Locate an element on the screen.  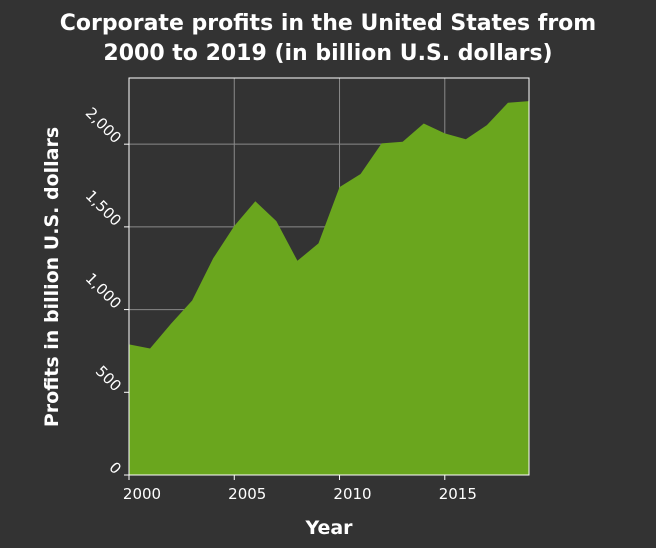
chart-title-line-2: 2000 to 2019 (in billion U.S. dollars) is located at coordinates (327, 53).